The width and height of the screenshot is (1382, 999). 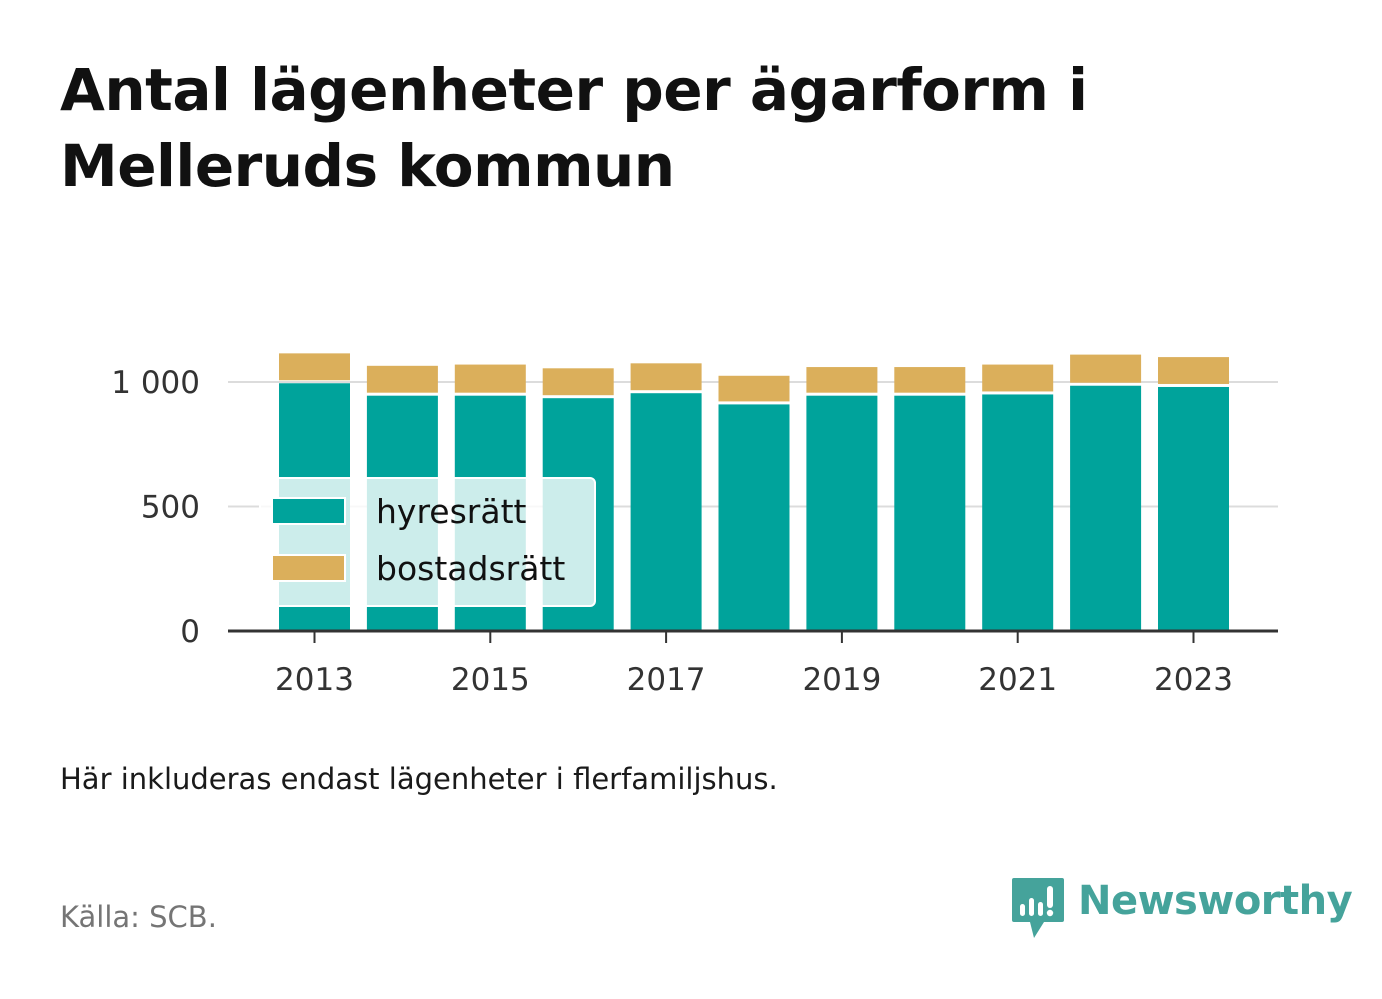 I want to click on brand-name: Newsworthy, so click(x=1215, y=901).